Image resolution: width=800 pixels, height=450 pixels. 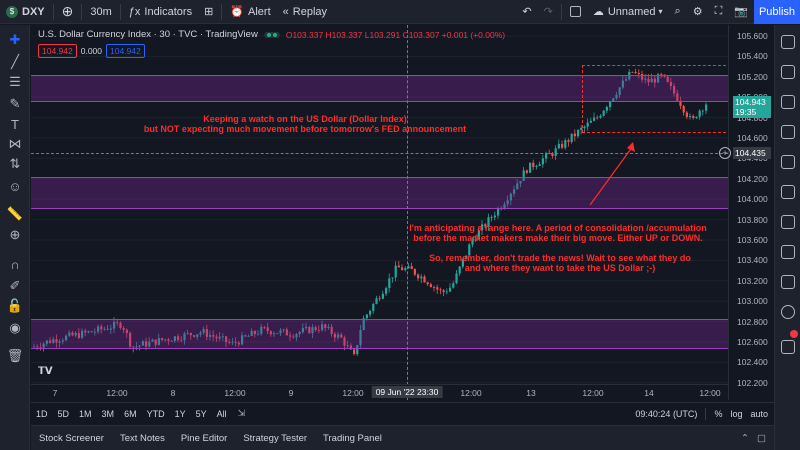 What do you see at coordinates (125, 51) in the screenshot?
I see `buy-button: 104.942` at bounding box center [125, 51].